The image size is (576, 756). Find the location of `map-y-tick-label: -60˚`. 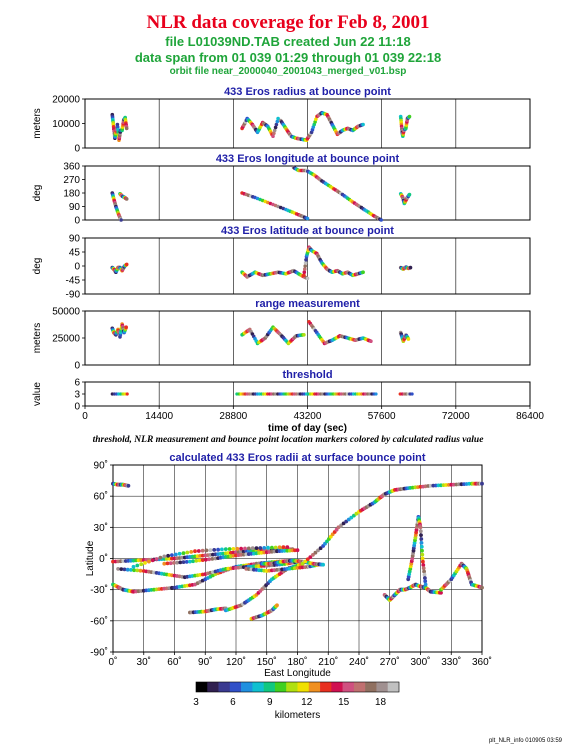

map-y-tick-label: -60˚ is located at coordinates (99, 621).